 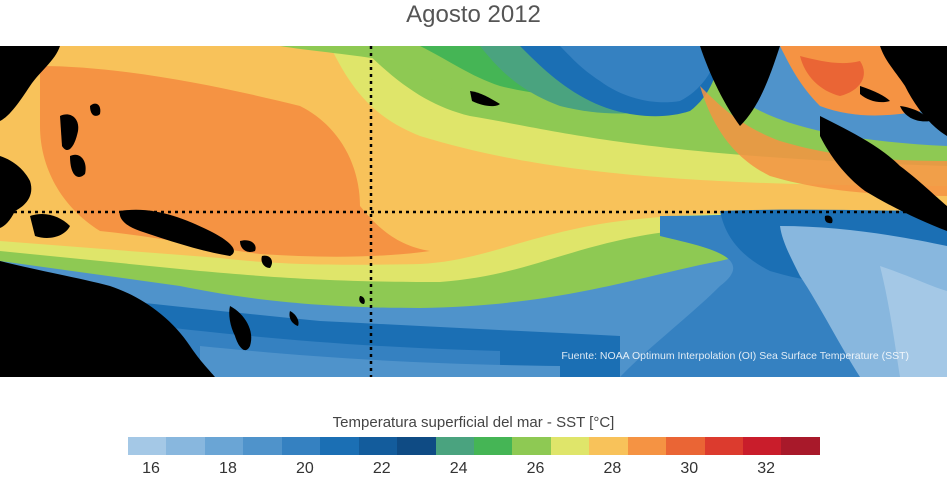 I want to click on colorbar-tick-label: 26, so click(x=535, y=468).